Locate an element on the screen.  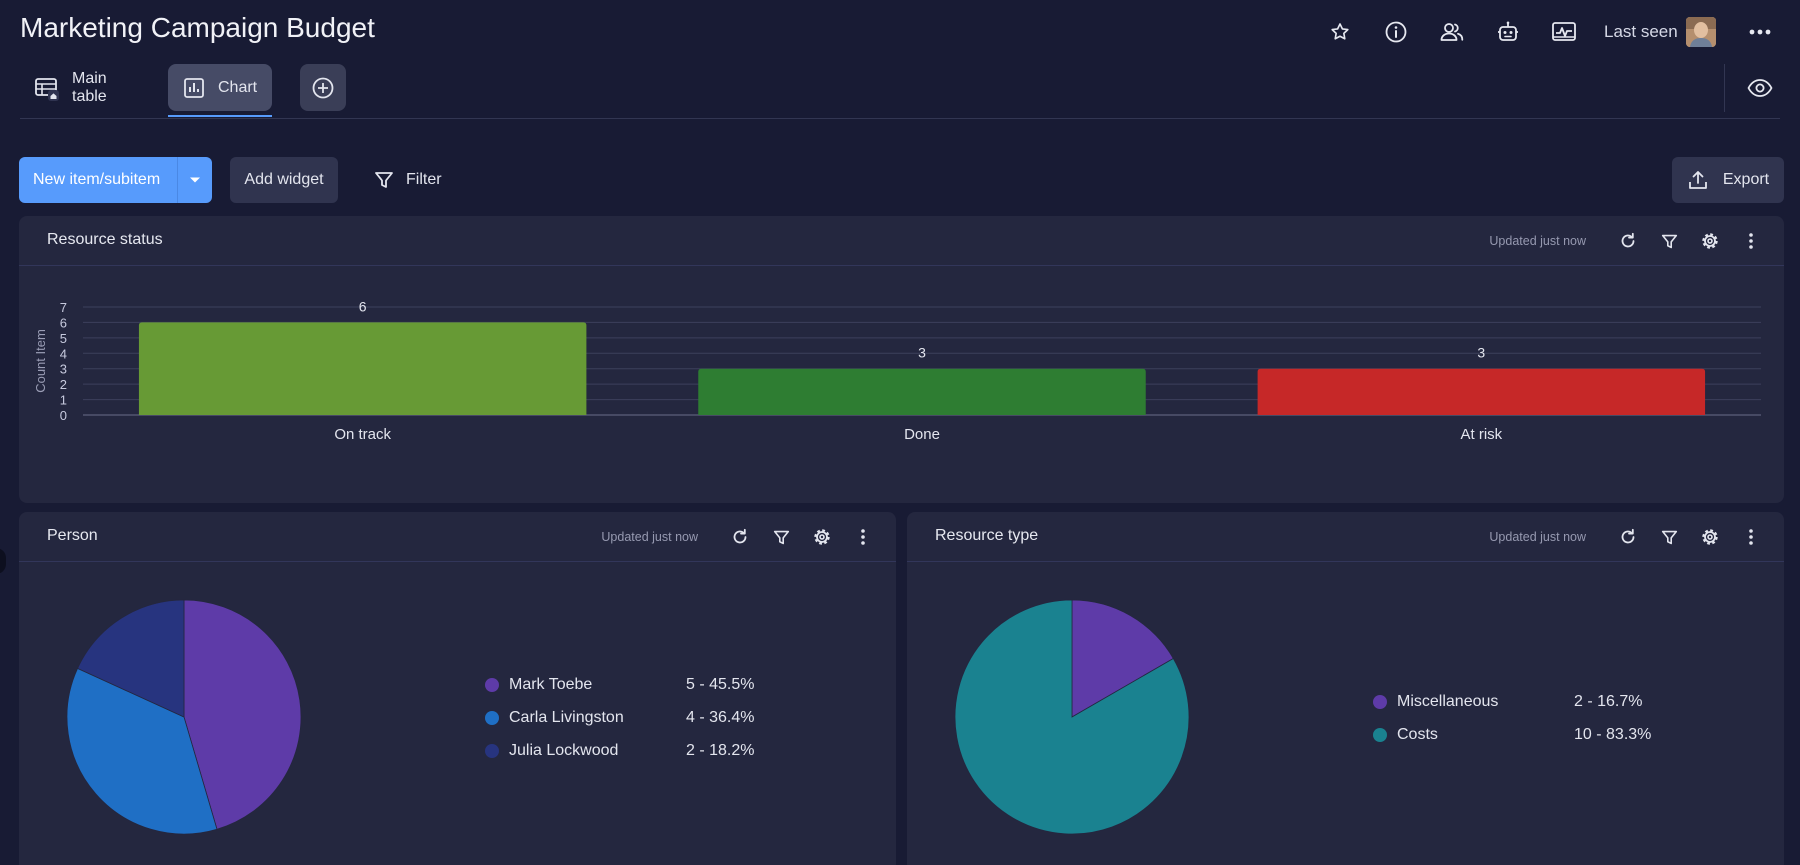
y-tick-label: 5 is located at coordinates (63, 338).